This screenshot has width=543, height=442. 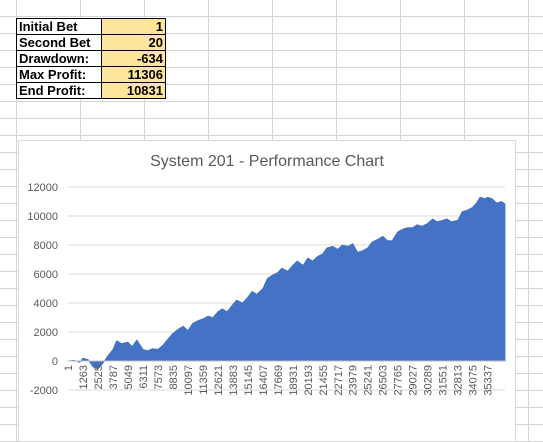 What do you see at coordinates (399, 380) in the screenshot?
I see `x-tick-label: 27765` at bounding box center [399, 380].